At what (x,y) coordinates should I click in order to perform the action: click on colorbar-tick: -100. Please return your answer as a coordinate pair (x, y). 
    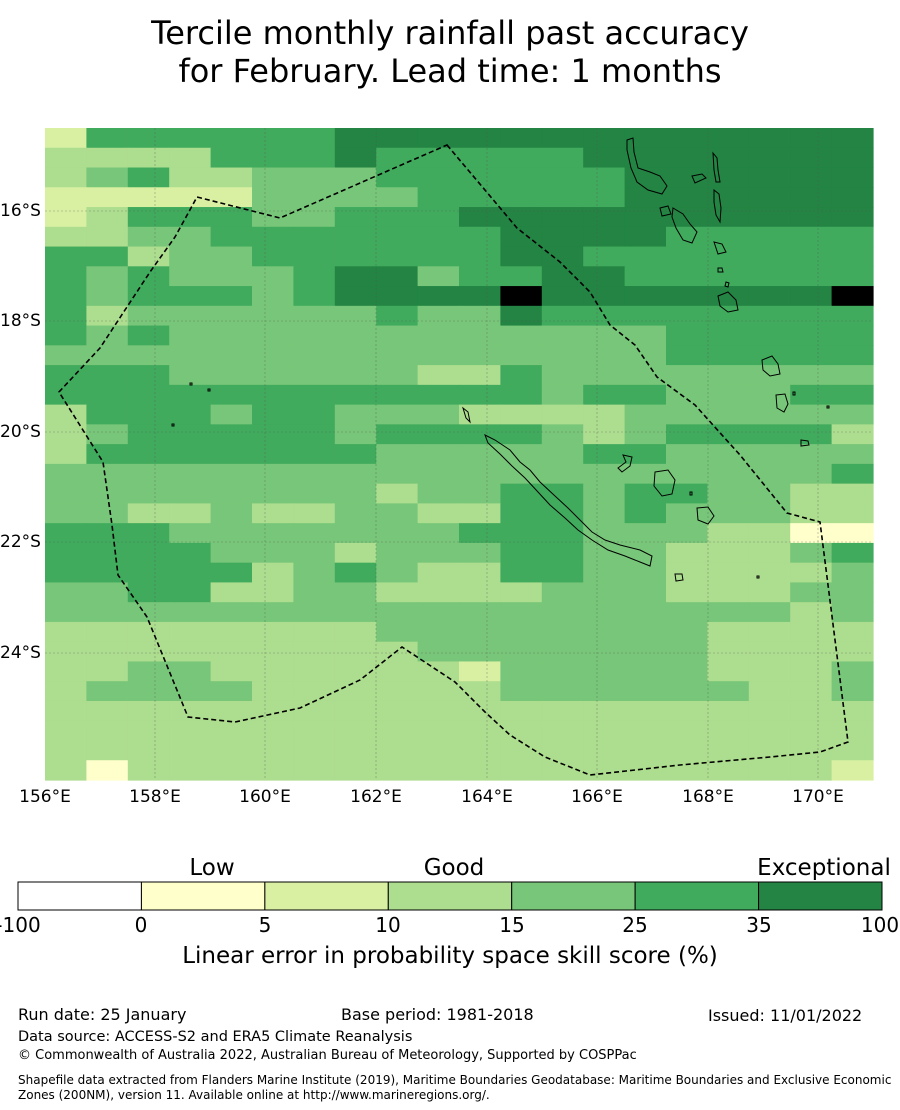
    Looking at the image, I should click on (20, 925).